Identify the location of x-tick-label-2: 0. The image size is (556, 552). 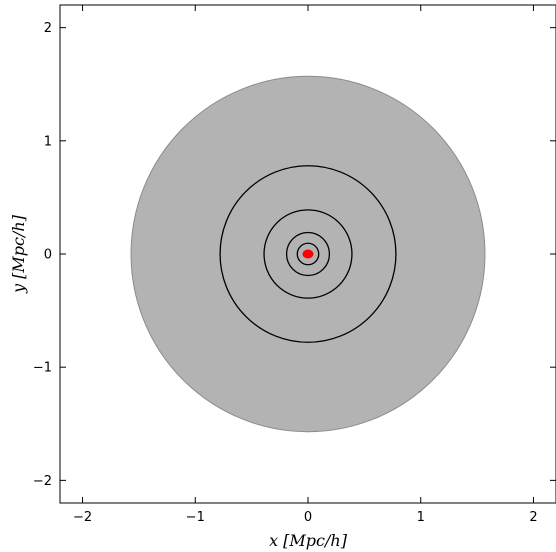
(308, 517).